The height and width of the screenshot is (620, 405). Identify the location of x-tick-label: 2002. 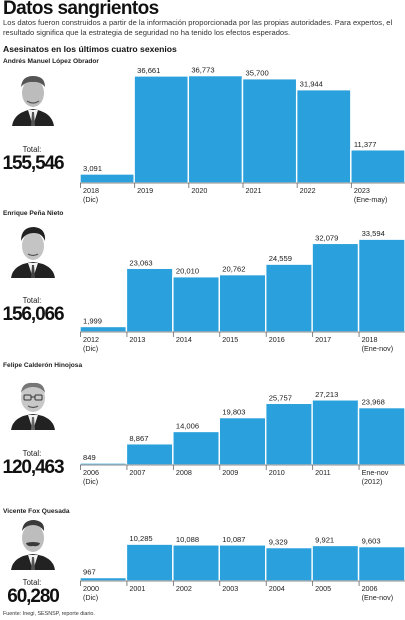
(184, 588).